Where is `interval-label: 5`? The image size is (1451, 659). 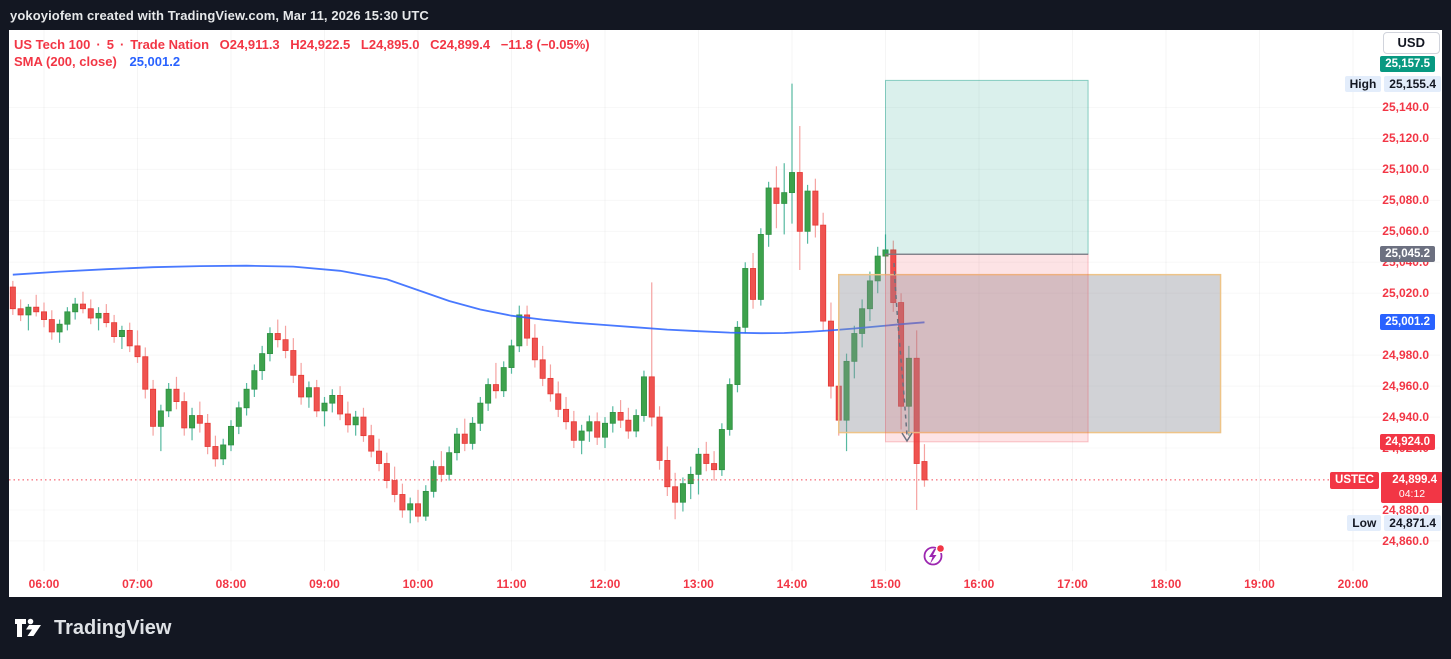
interval-label: 5 is located at coordinates (110, 44).